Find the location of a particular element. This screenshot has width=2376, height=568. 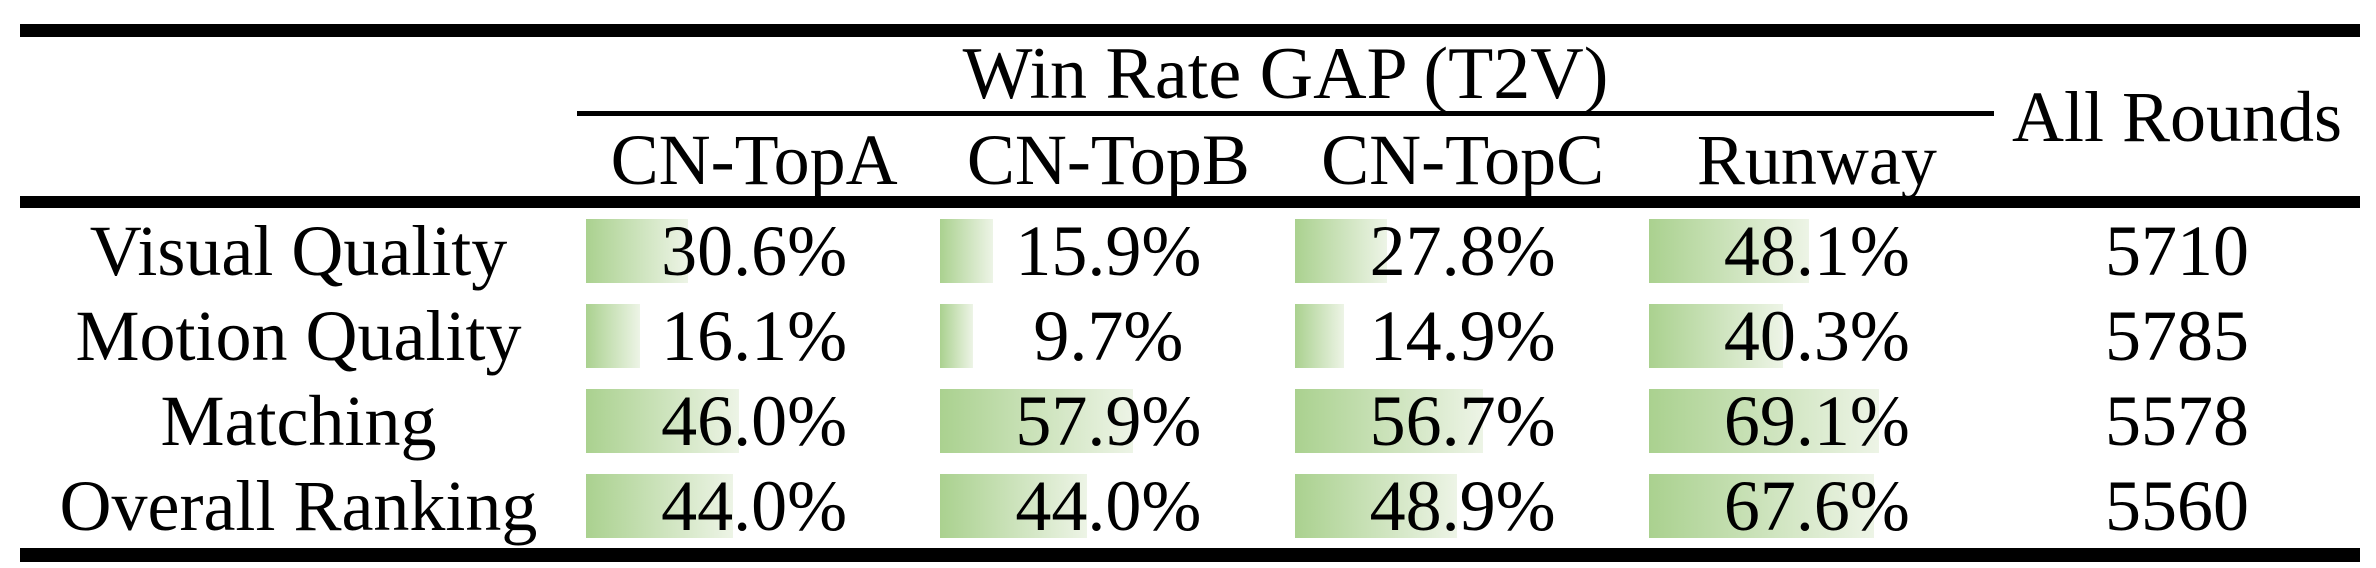

win-rate-value: 9.7% is located at coordinates (1108, 335).